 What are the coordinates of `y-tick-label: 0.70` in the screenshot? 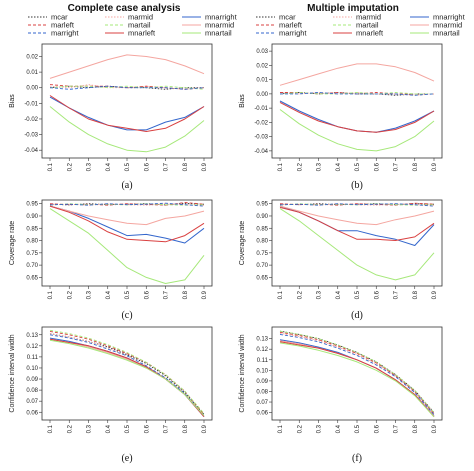 It's located at (262, 266).